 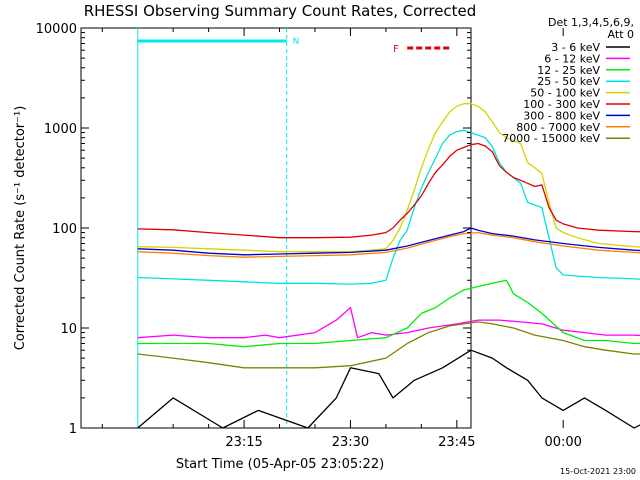 I want to click on y-tick-label: 10, so click(x=68, y=329).